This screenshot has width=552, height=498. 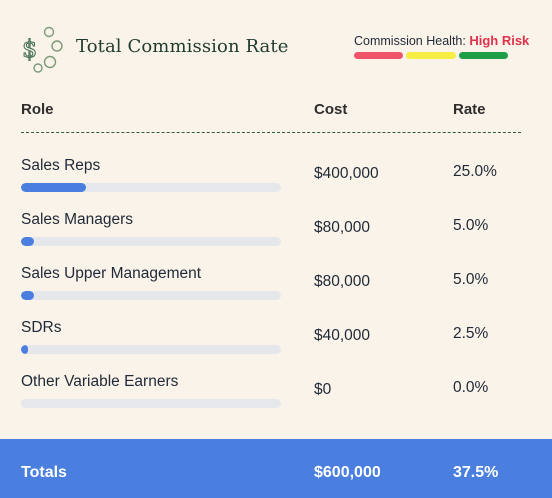 What do you see at coordinates (331, 109) in the screenshot?
I see `column-header-cost: Cost` at bounding box center [331, 109].